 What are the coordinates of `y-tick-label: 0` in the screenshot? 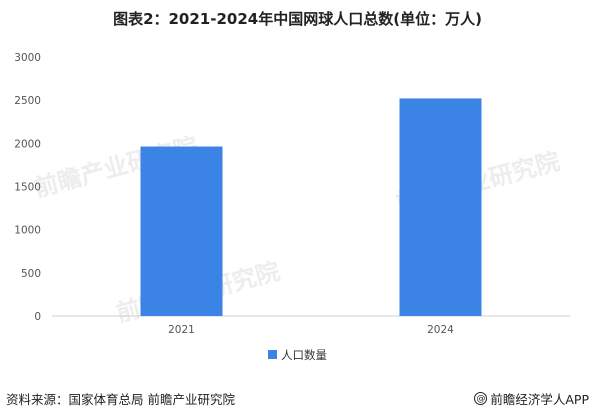 It's located at (37, 317).